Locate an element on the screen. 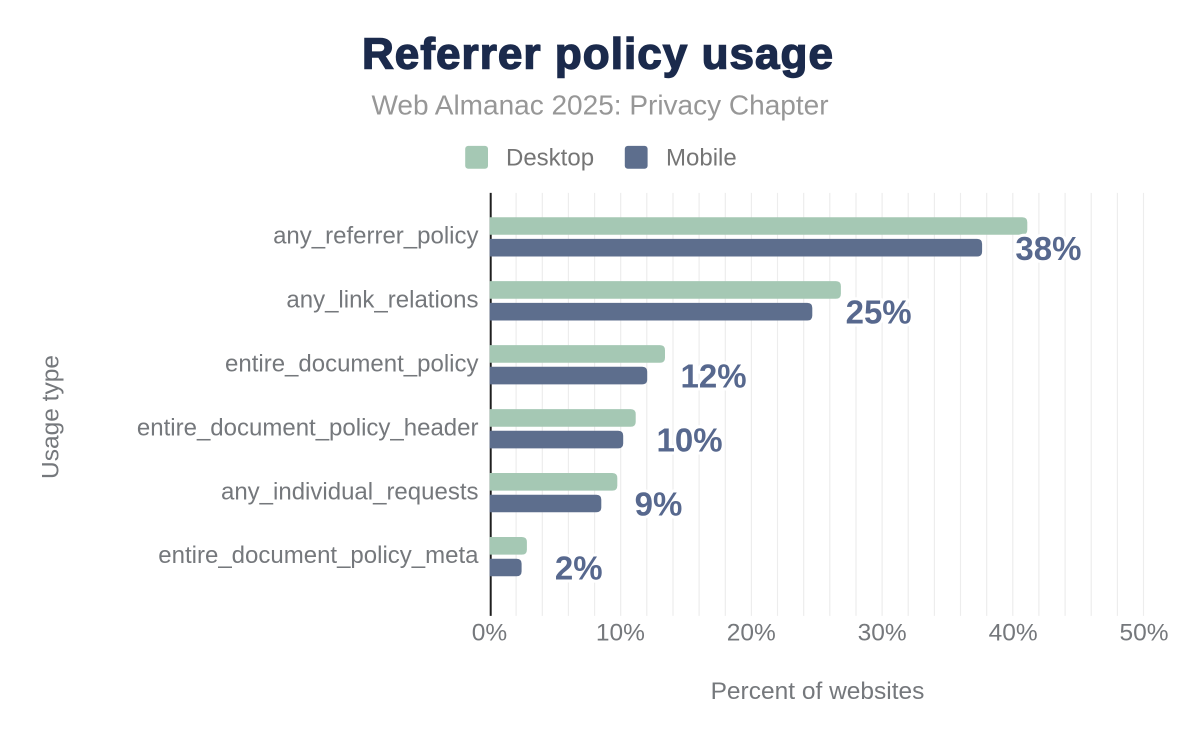 The image size is (1200, 747). svg-text: 40% is located at coordinates (1013, 633).